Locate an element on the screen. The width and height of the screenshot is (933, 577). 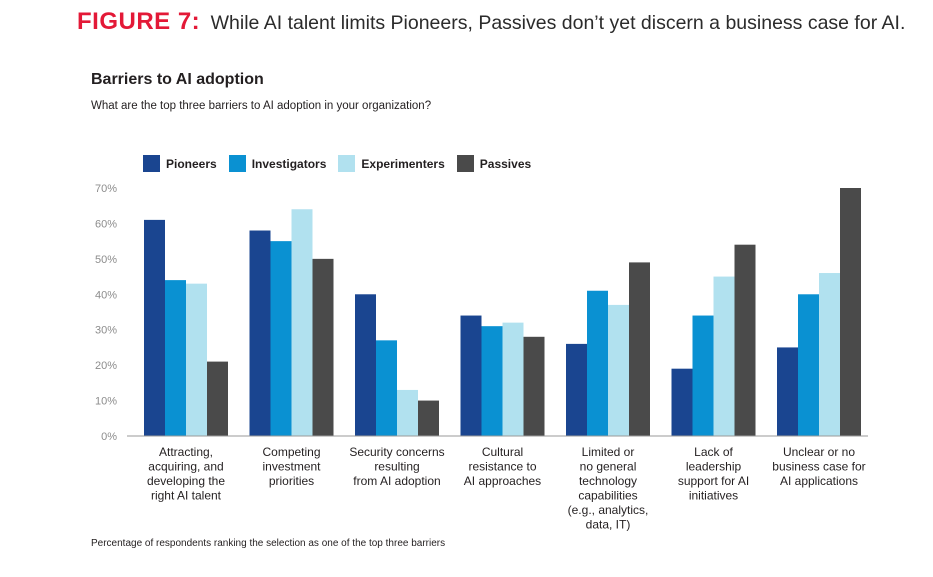
legend-item-investigators: Investigators is located at coordinates (277, 163).